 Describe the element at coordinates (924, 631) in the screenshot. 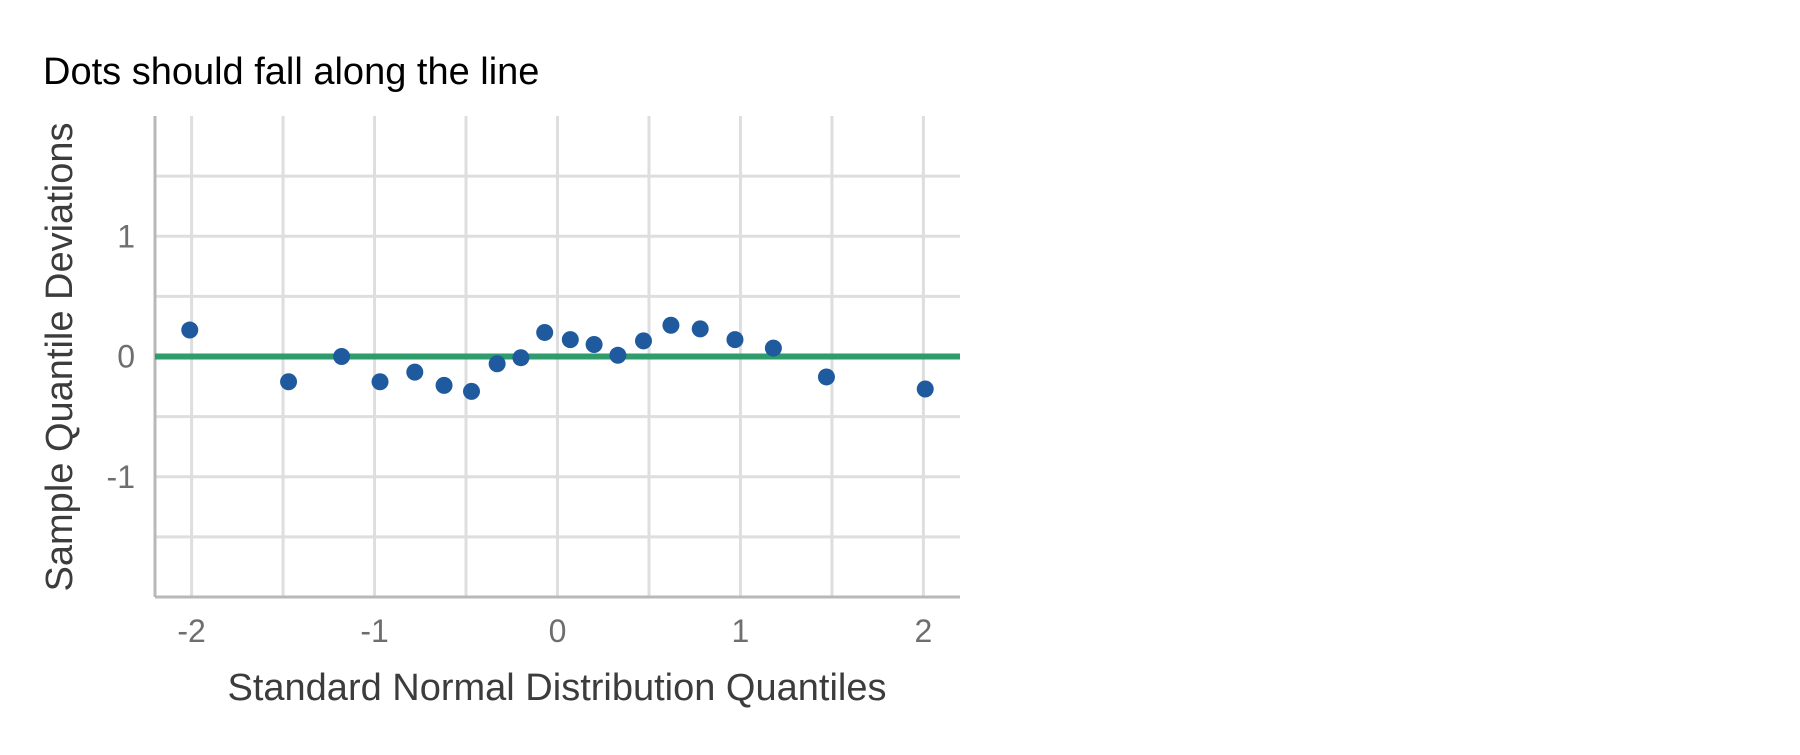

I see `x-tick-label: 2` at that location.